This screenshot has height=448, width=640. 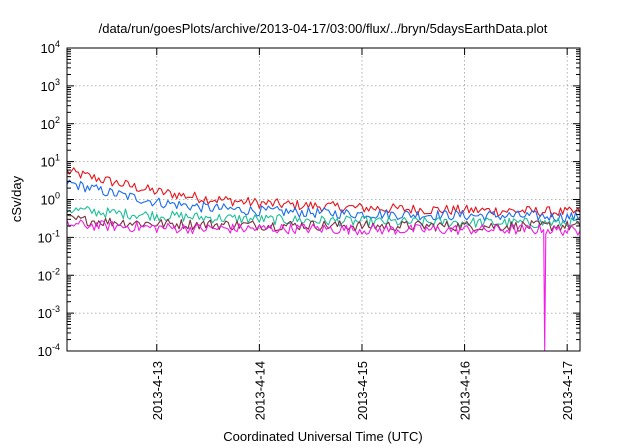 I want to click on y-tick-label: 10⁻³, so click(x=49, y=312).